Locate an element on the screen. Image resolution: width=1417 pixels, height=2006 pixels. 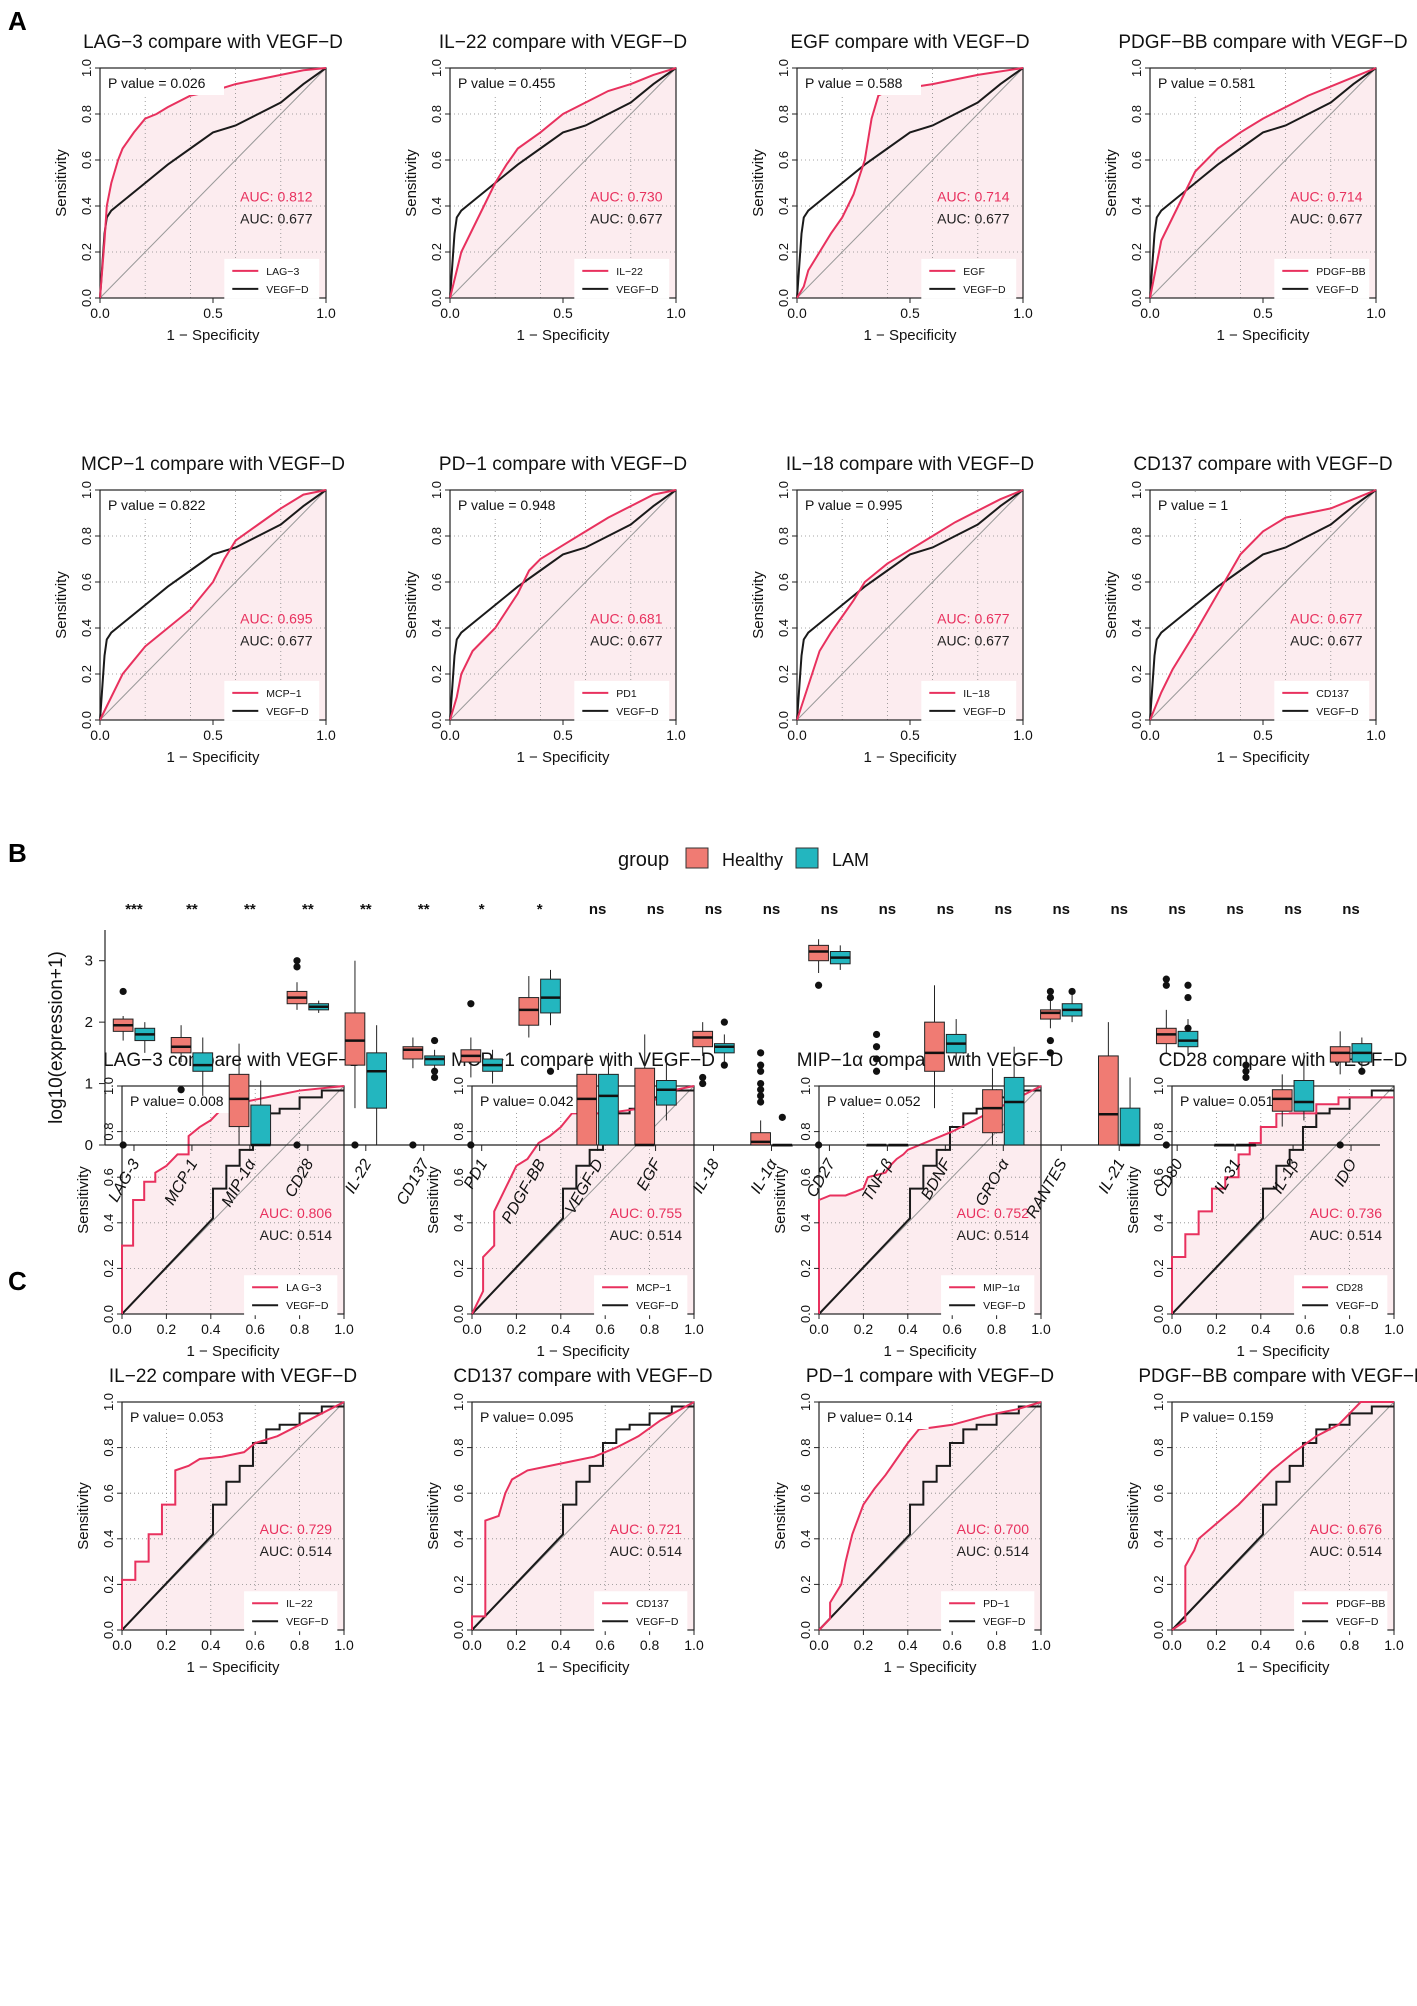
p-value-text: P value= 0.042 is located at coordinates (527, 1101).